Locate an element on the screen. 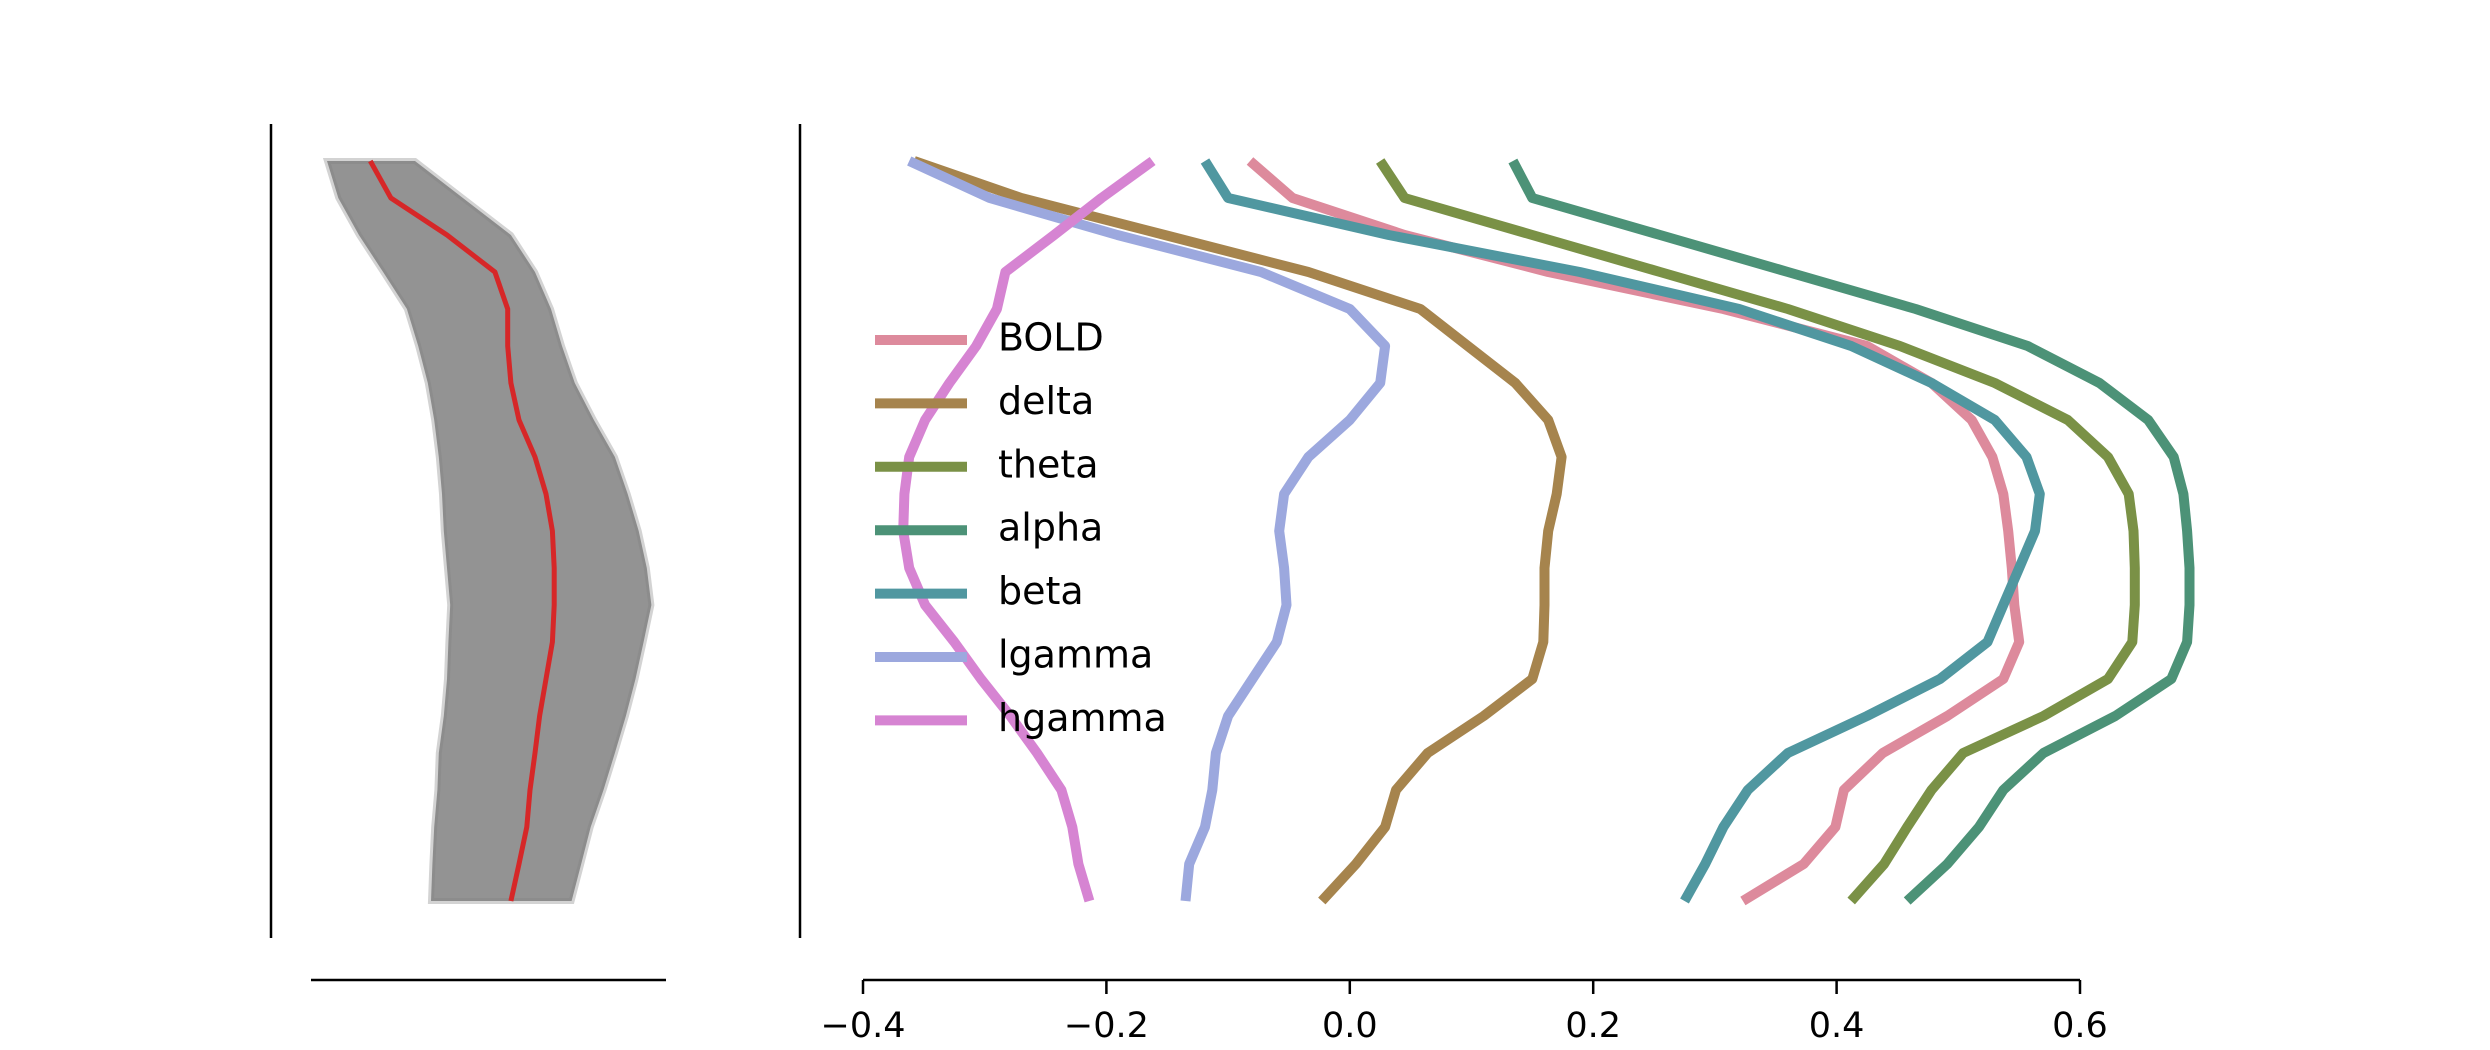  legend-label: delta is located at coordinates (1046, 401).